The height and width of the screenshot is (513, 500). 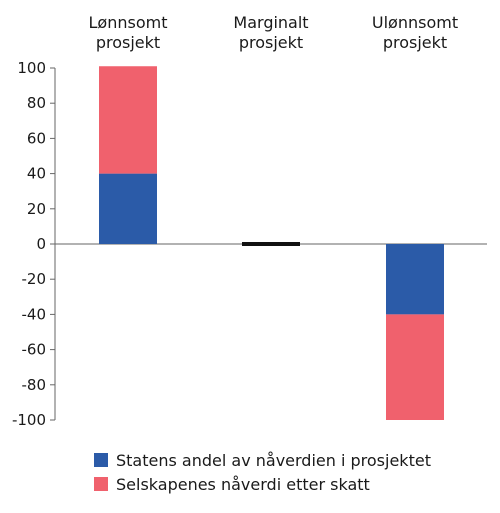 I want to click on legend-swatch-selskapenes-naverdi, so click(x=101, y=484).